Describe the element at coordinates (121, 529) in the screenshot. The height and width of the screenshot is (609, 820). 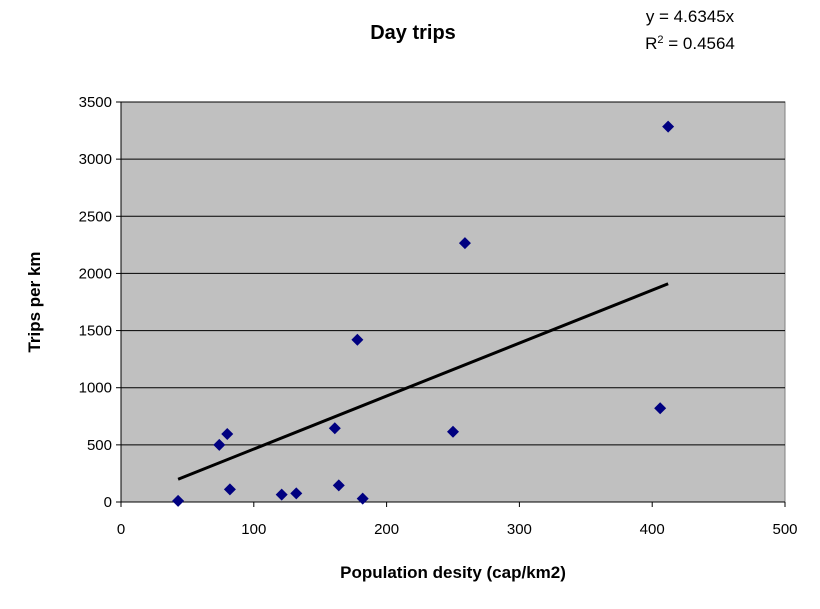
I see `x-tick-label: 0` at that location.